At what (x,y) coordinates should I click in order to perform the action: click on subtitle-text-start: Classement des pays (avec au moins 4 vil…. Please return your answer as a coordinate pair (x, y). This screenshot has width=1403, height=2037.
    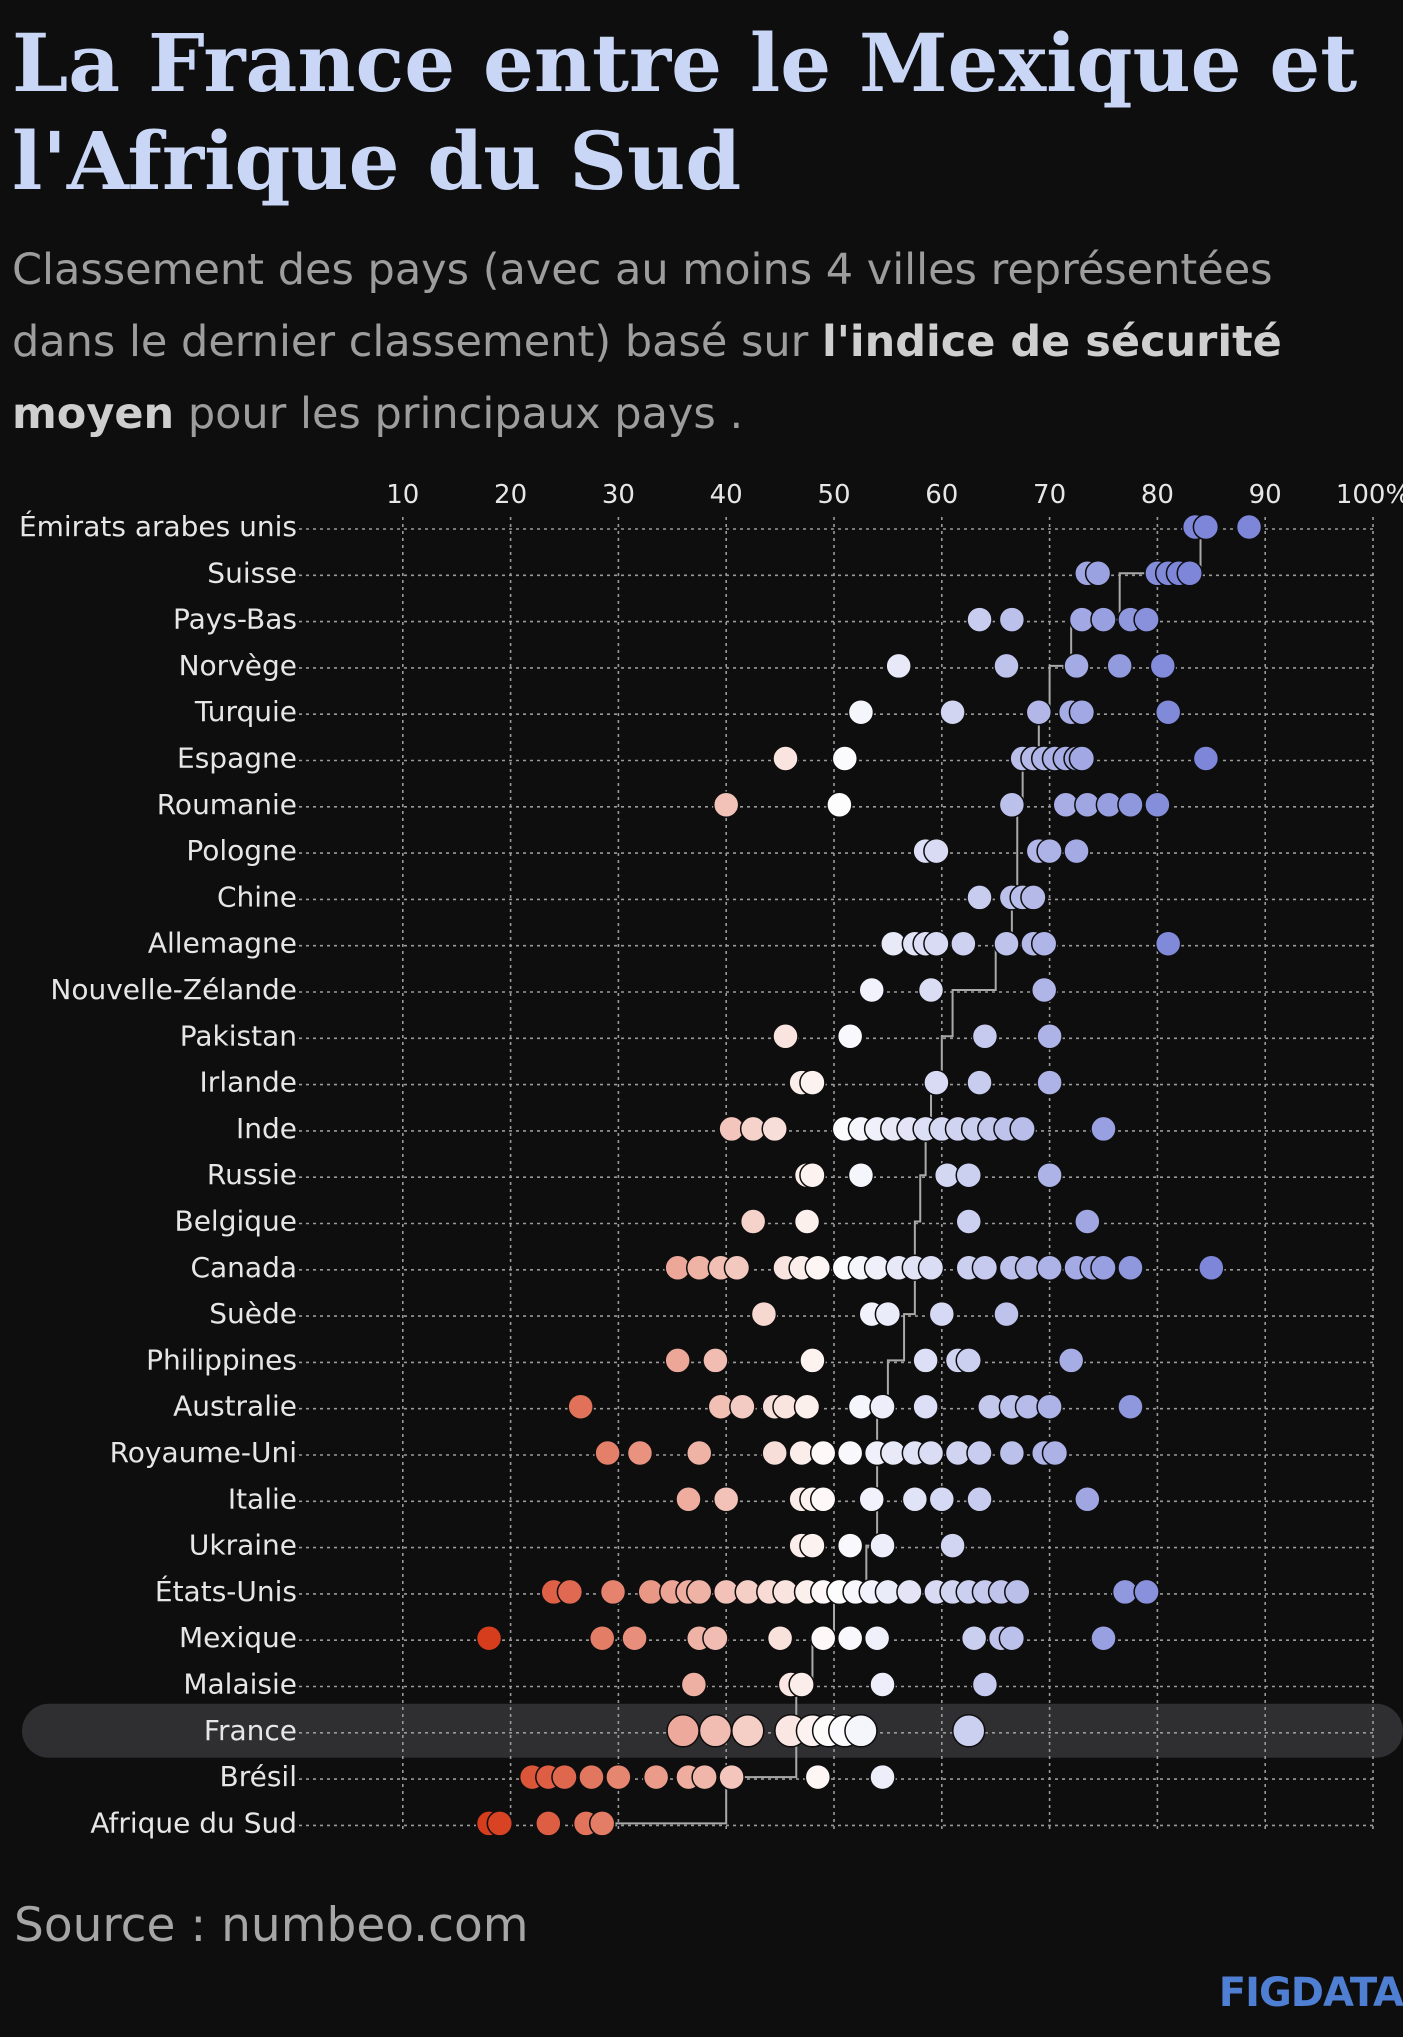
    Looking at the image, I should click on (642, 306).